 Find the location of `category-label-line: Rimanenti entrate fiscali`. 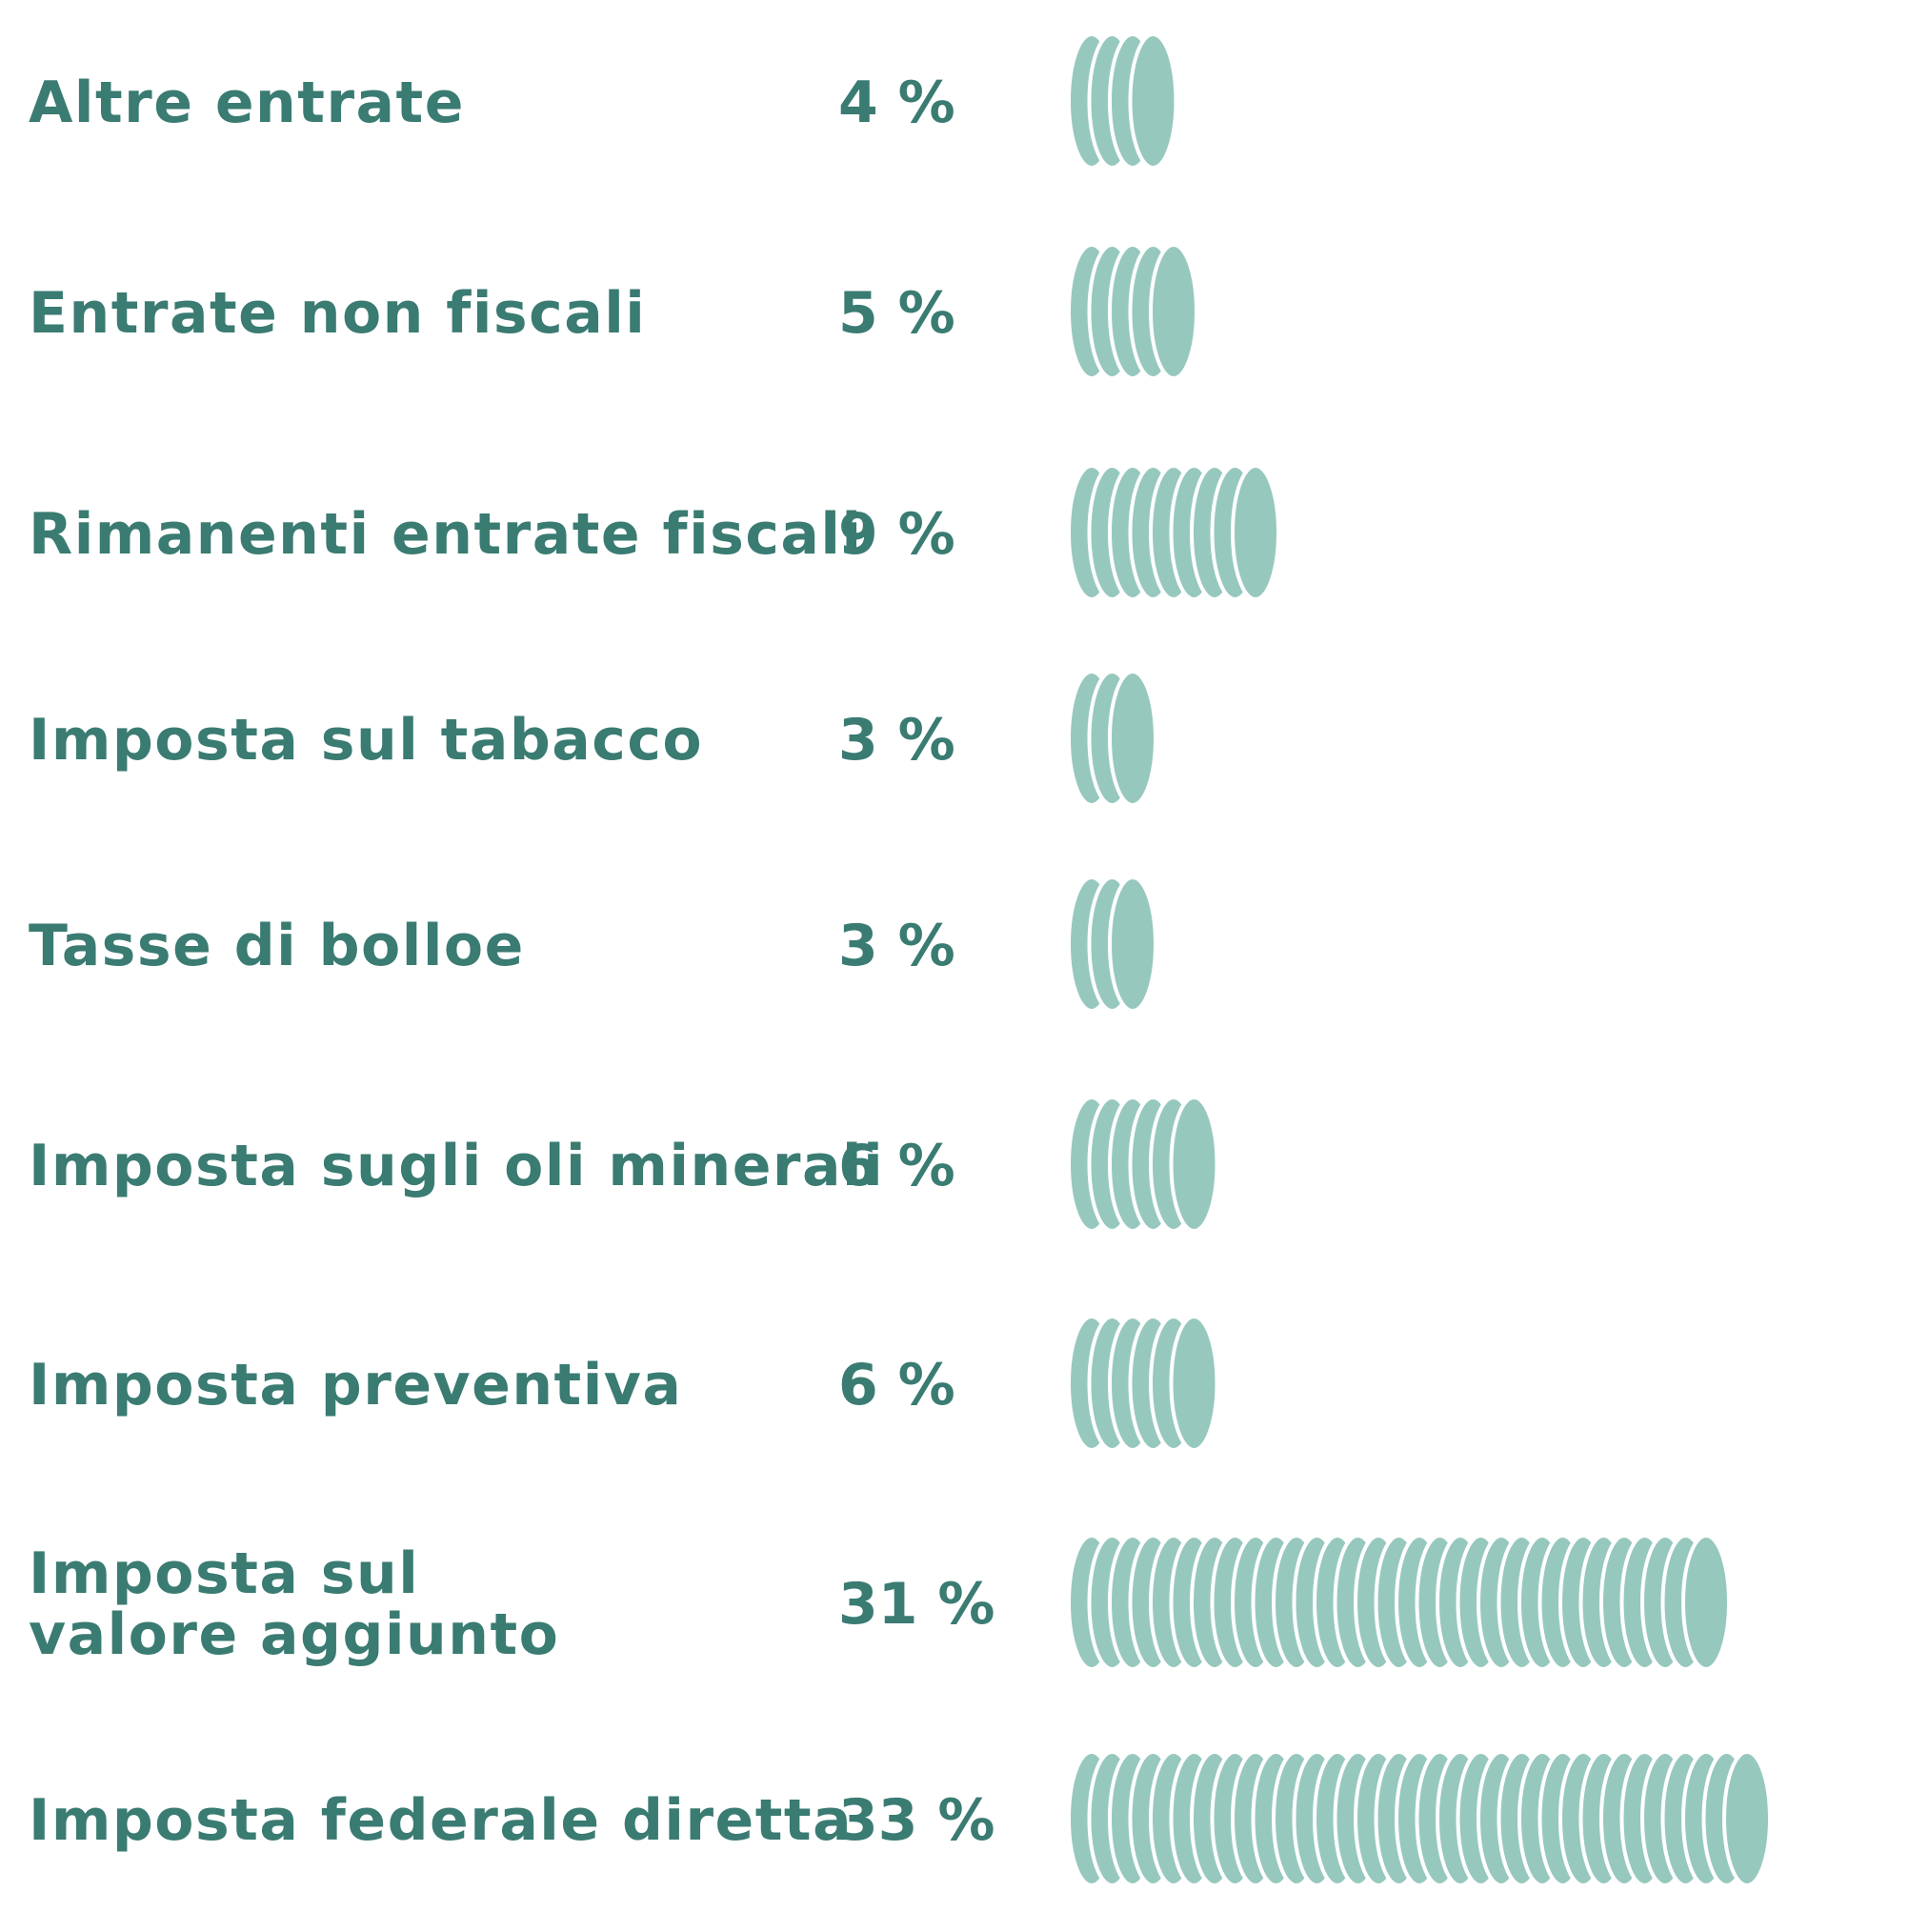

category-label-line: Rimanenti entrate fiscali is located at coordinates (446, 534).